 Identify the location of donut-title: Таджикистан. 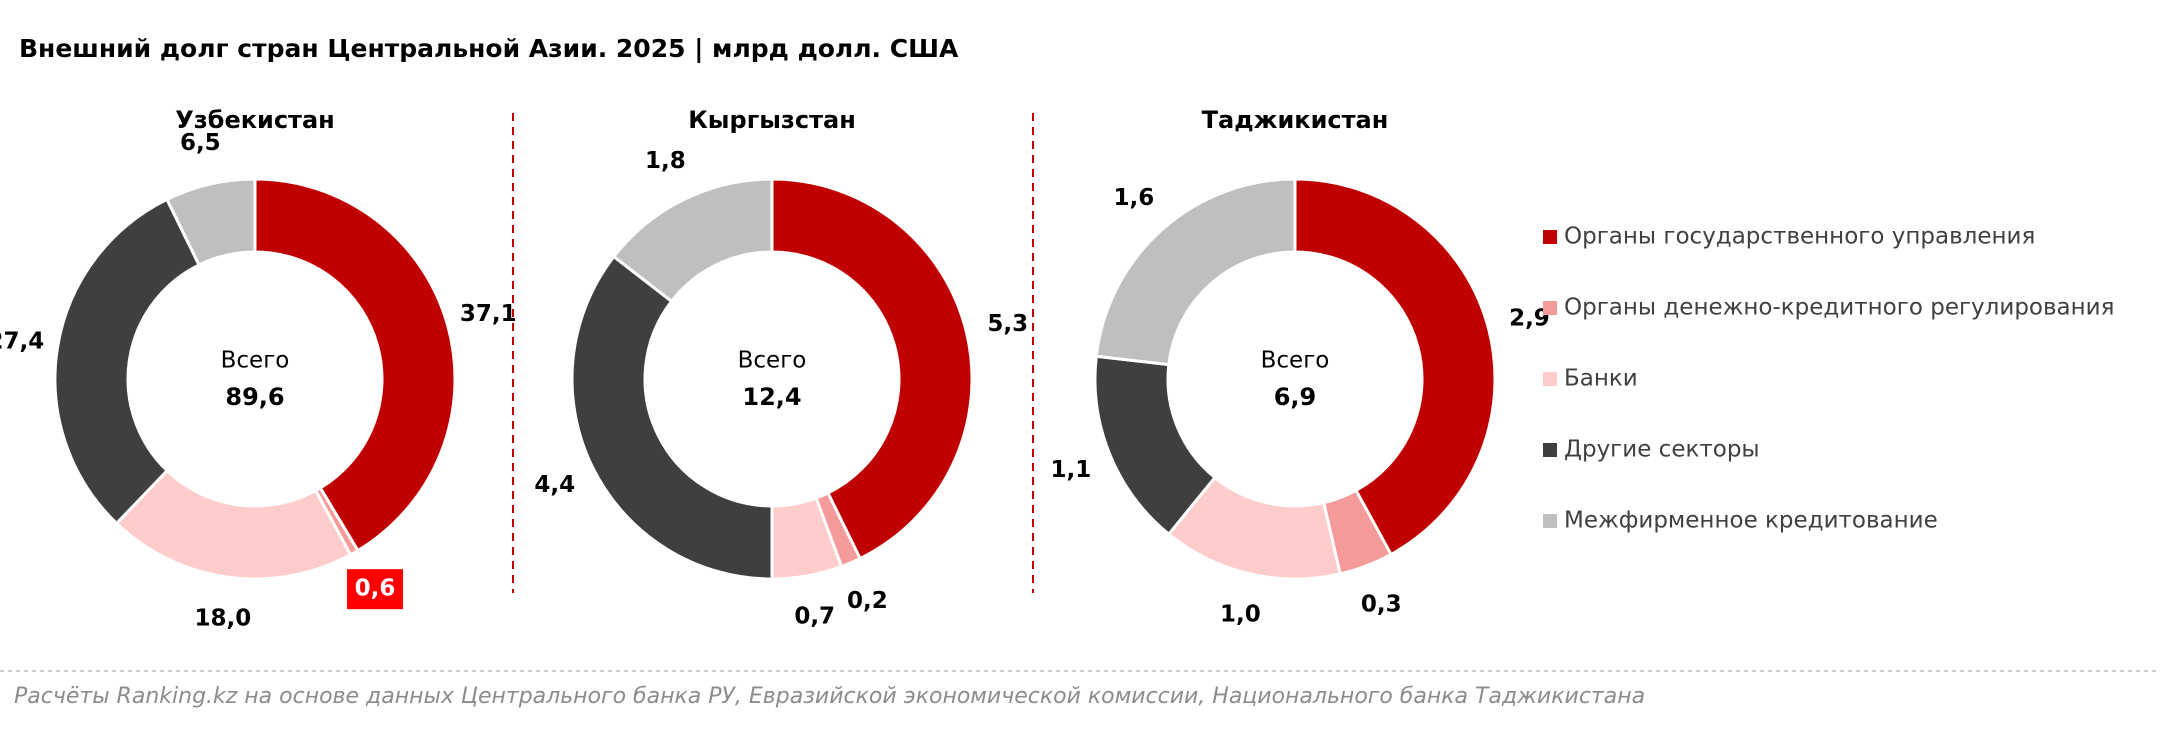
(1295, 120).